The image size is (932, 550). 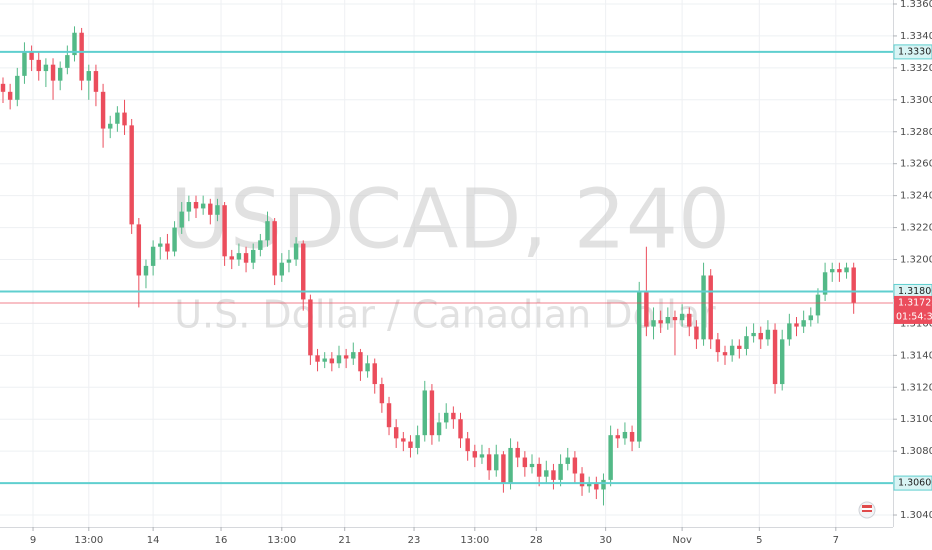 I want to click on flag-icon, so click(x=867, y=510).